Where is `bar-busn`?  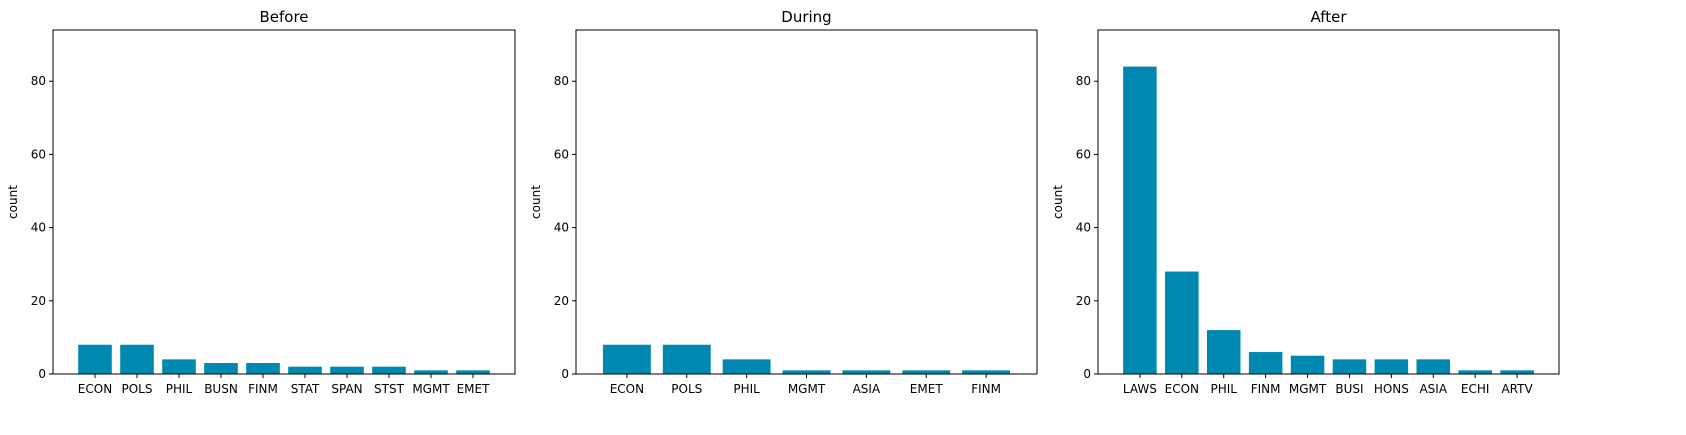
bar-busn is located at coordinates (221, 368).